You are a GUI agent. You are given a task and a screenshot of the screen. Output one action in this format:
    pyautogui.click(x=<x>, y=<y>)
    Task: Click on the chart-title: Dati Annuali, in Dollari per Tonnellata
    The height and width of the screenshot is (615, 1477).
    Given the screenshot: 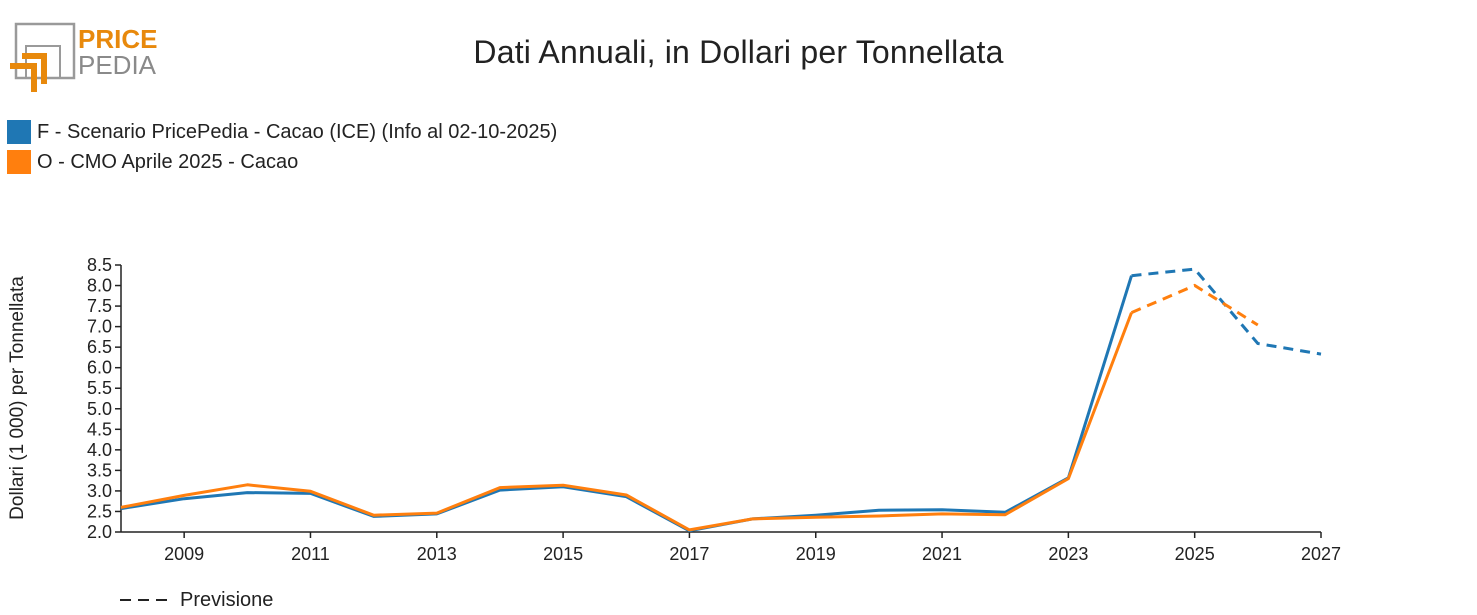 What is the action you would take?
    pyautogui.click(x=738, y=52)
    